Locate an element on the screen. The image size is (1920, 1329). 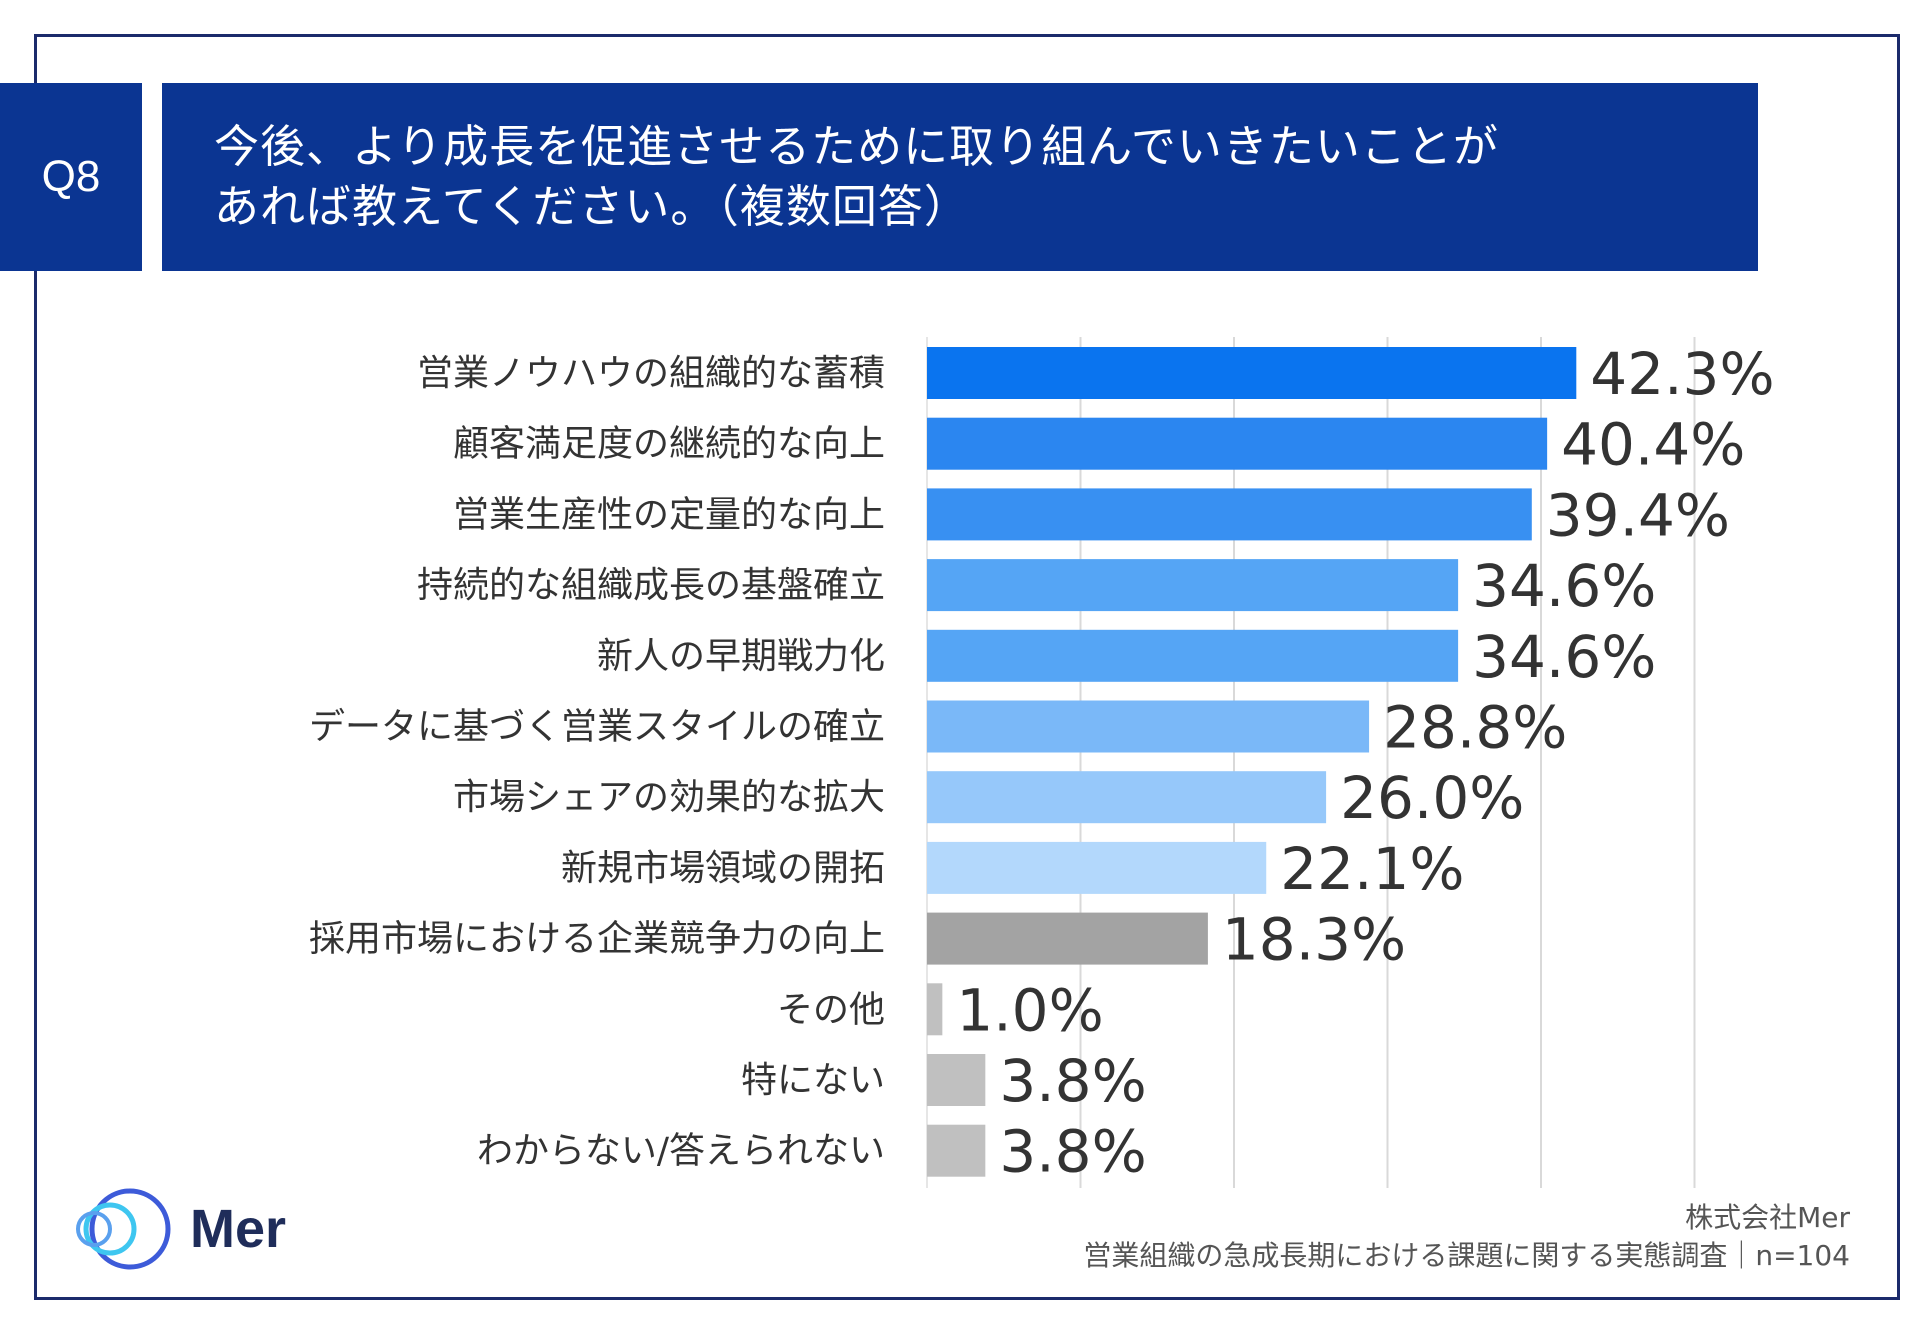
mer-logo-text: Mer is located at coordinates (238, 1229).